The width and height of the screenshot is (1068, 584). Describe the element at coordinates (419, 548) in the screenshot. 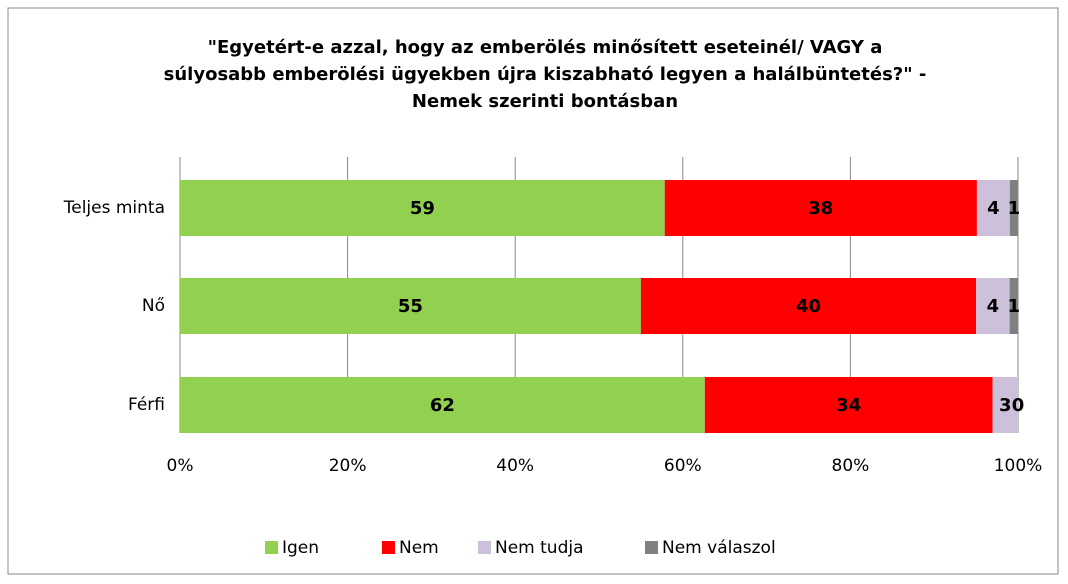

I see `legend-label: Nem` at that location.